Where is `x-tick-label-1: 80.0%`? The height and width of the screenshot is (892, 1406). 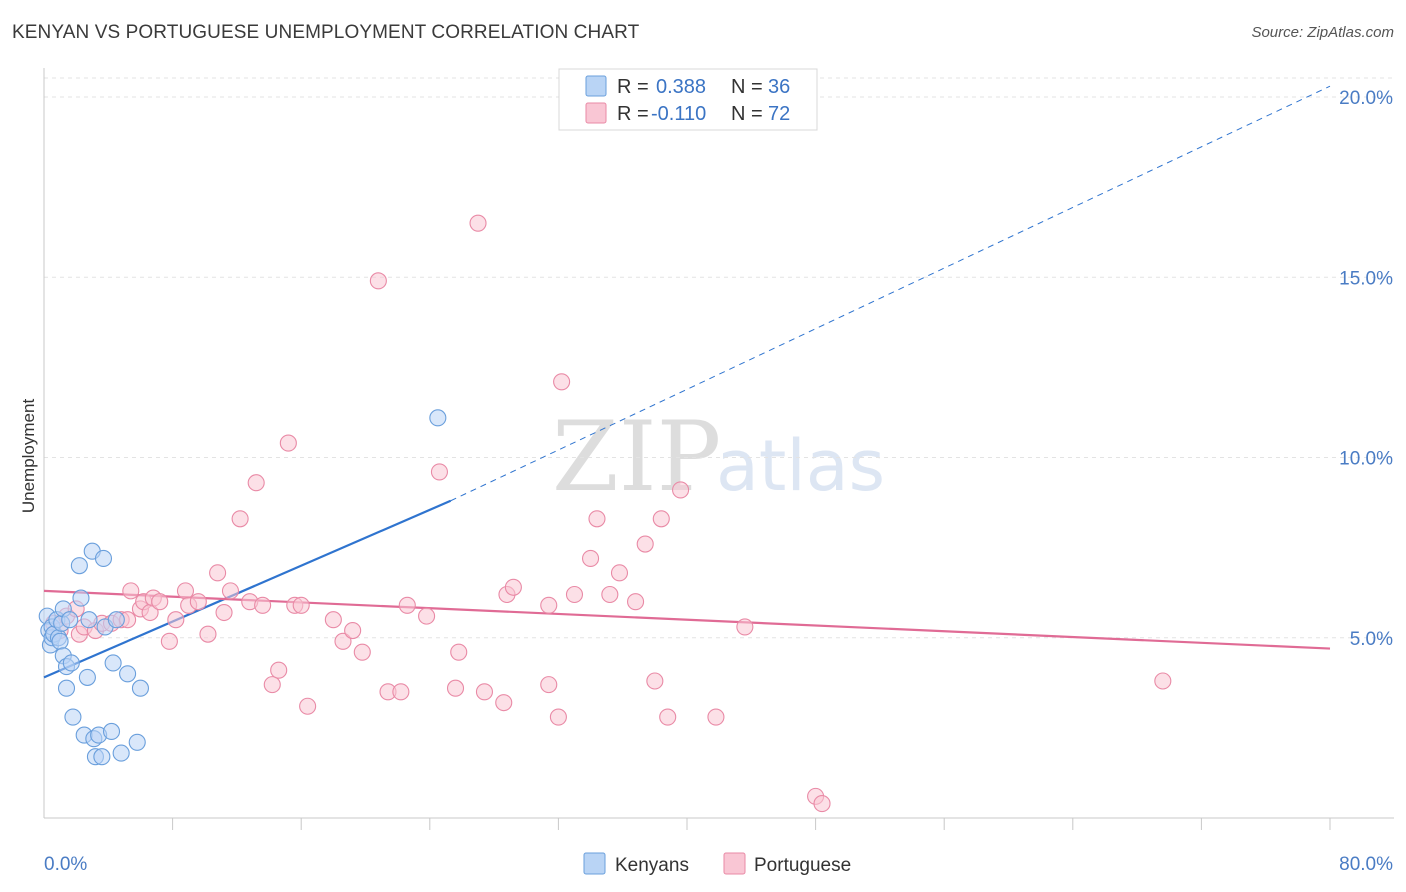 x-tick-label-1: 80.0% is located at coordinates (1366, 864).